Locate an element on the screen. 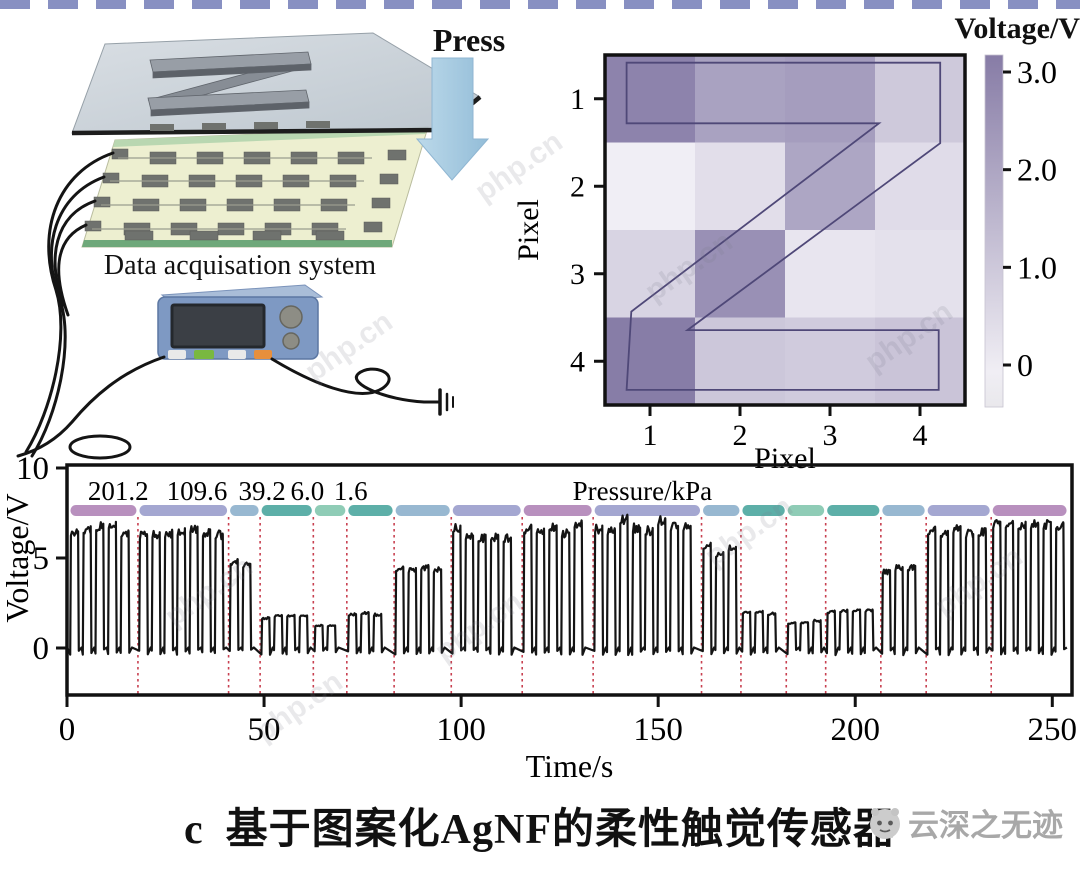 The image size is (1080, 873). metal-z-pattern is located at coordinates (229, 84).